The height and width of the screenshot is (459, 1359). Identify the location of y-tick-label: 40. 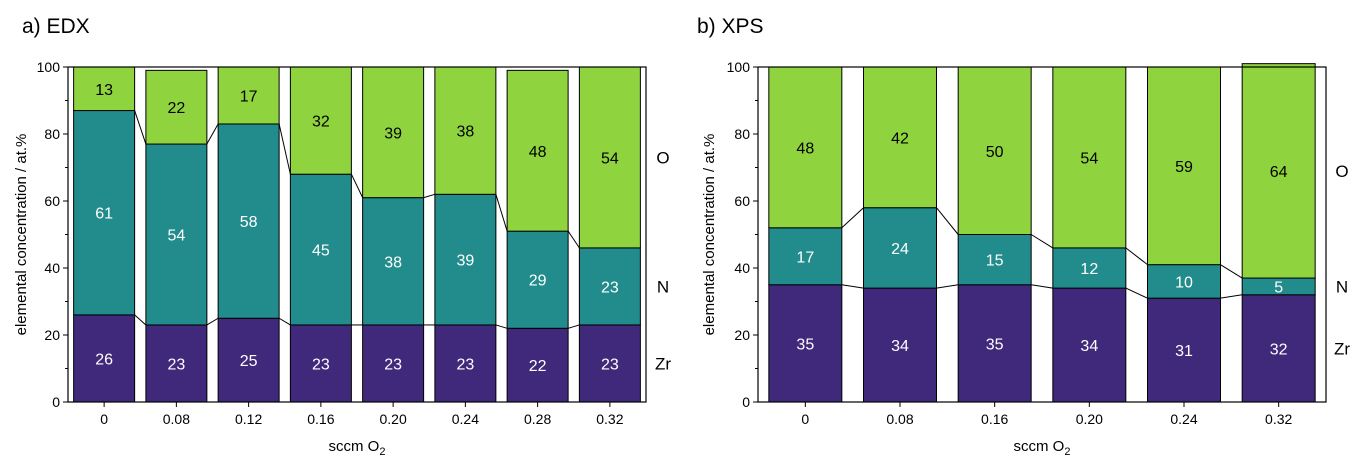
(742, 268).